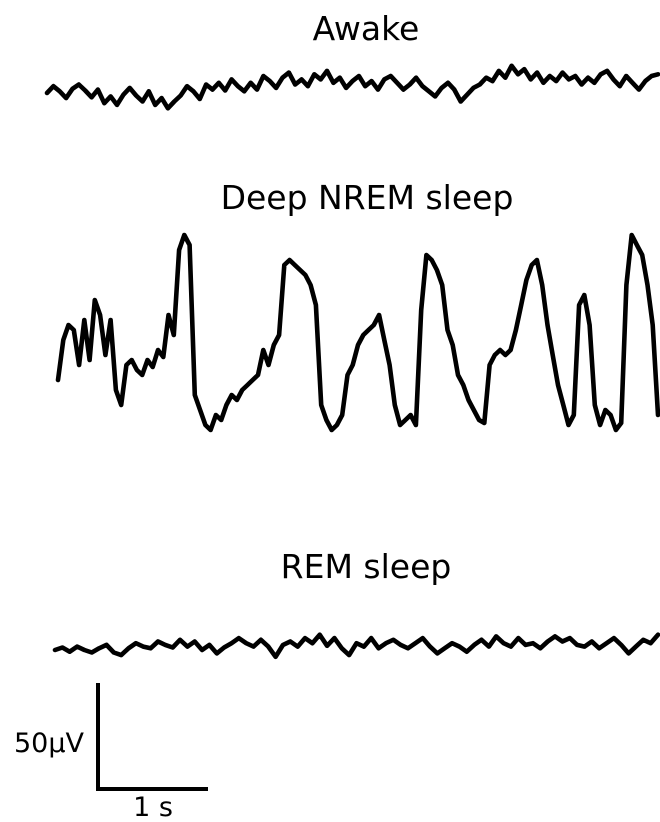 This screenshot has height=822, width=660. I want to click on time-scale-label: 1 s, so click(153, 807).